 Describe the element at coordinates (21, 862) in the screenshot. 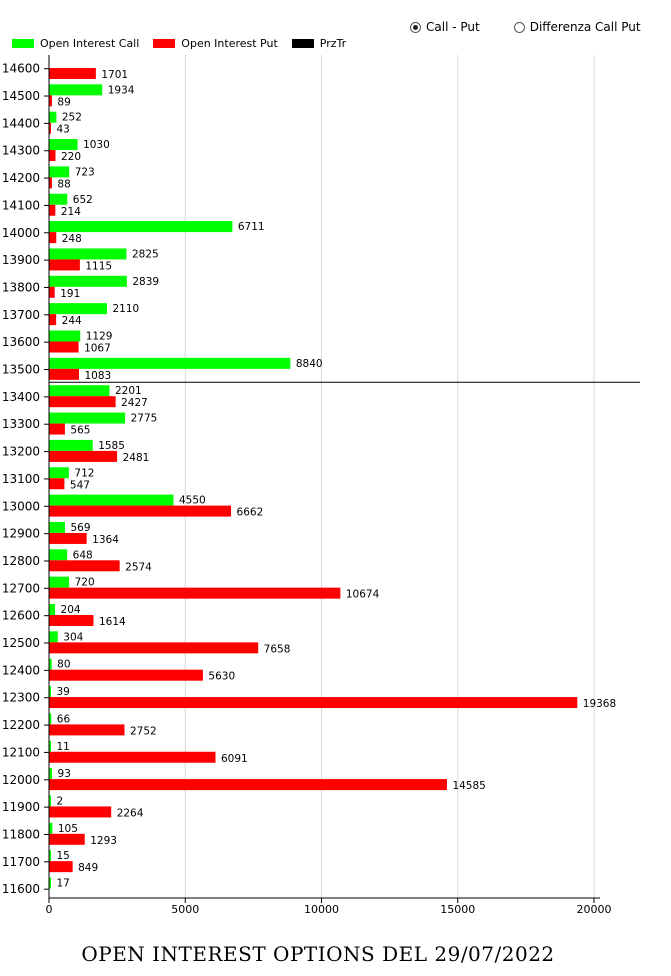

I see `y-tick-label: 11700` at that location.